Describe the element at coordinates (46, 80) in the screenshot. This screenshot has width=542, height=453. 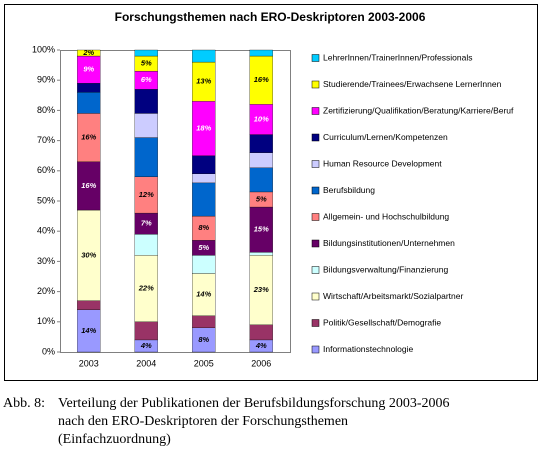
I see `y-tick-label: 90%` at that location.